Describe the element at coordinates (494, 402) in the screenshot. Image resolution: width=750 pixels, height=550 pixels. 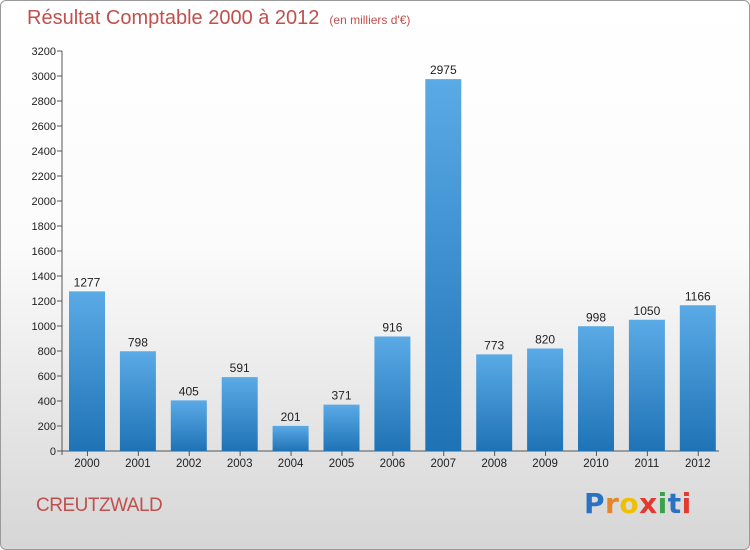
I see `bar-2008` at that location.